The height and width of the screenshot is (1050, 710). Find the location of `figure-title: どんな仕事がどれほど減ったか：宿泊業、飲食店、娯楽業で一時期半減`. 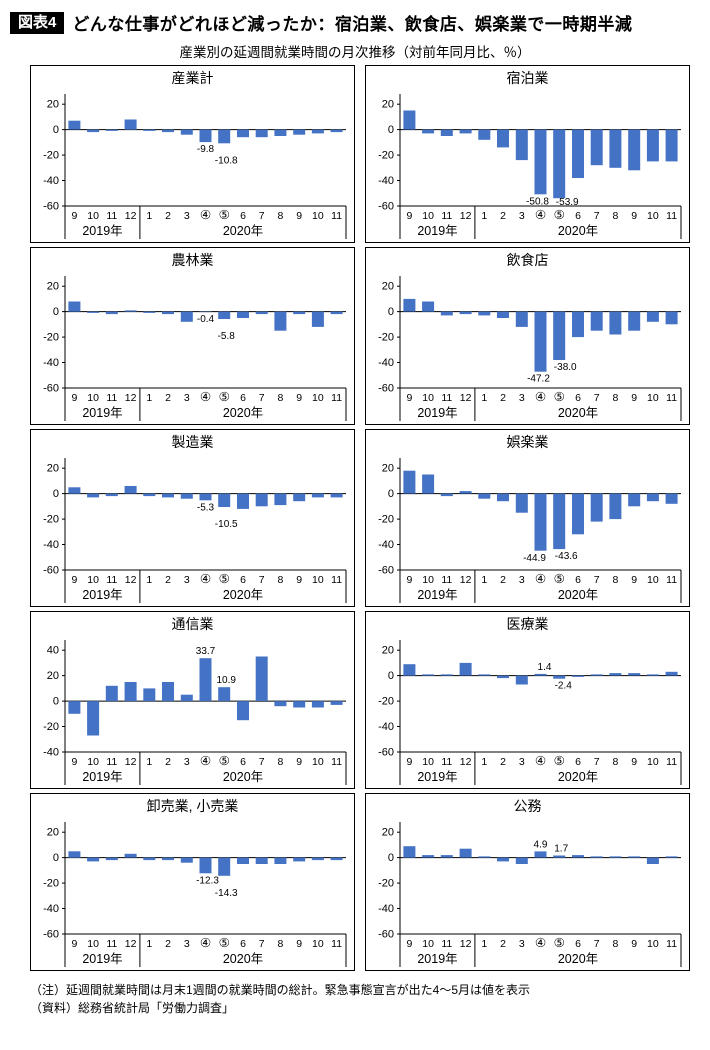

figure-title: どんな仕事がどれほど減ったか：宿泊業、飲食店、娯楽業で一時期半減 is located at coordinates (352, 24).